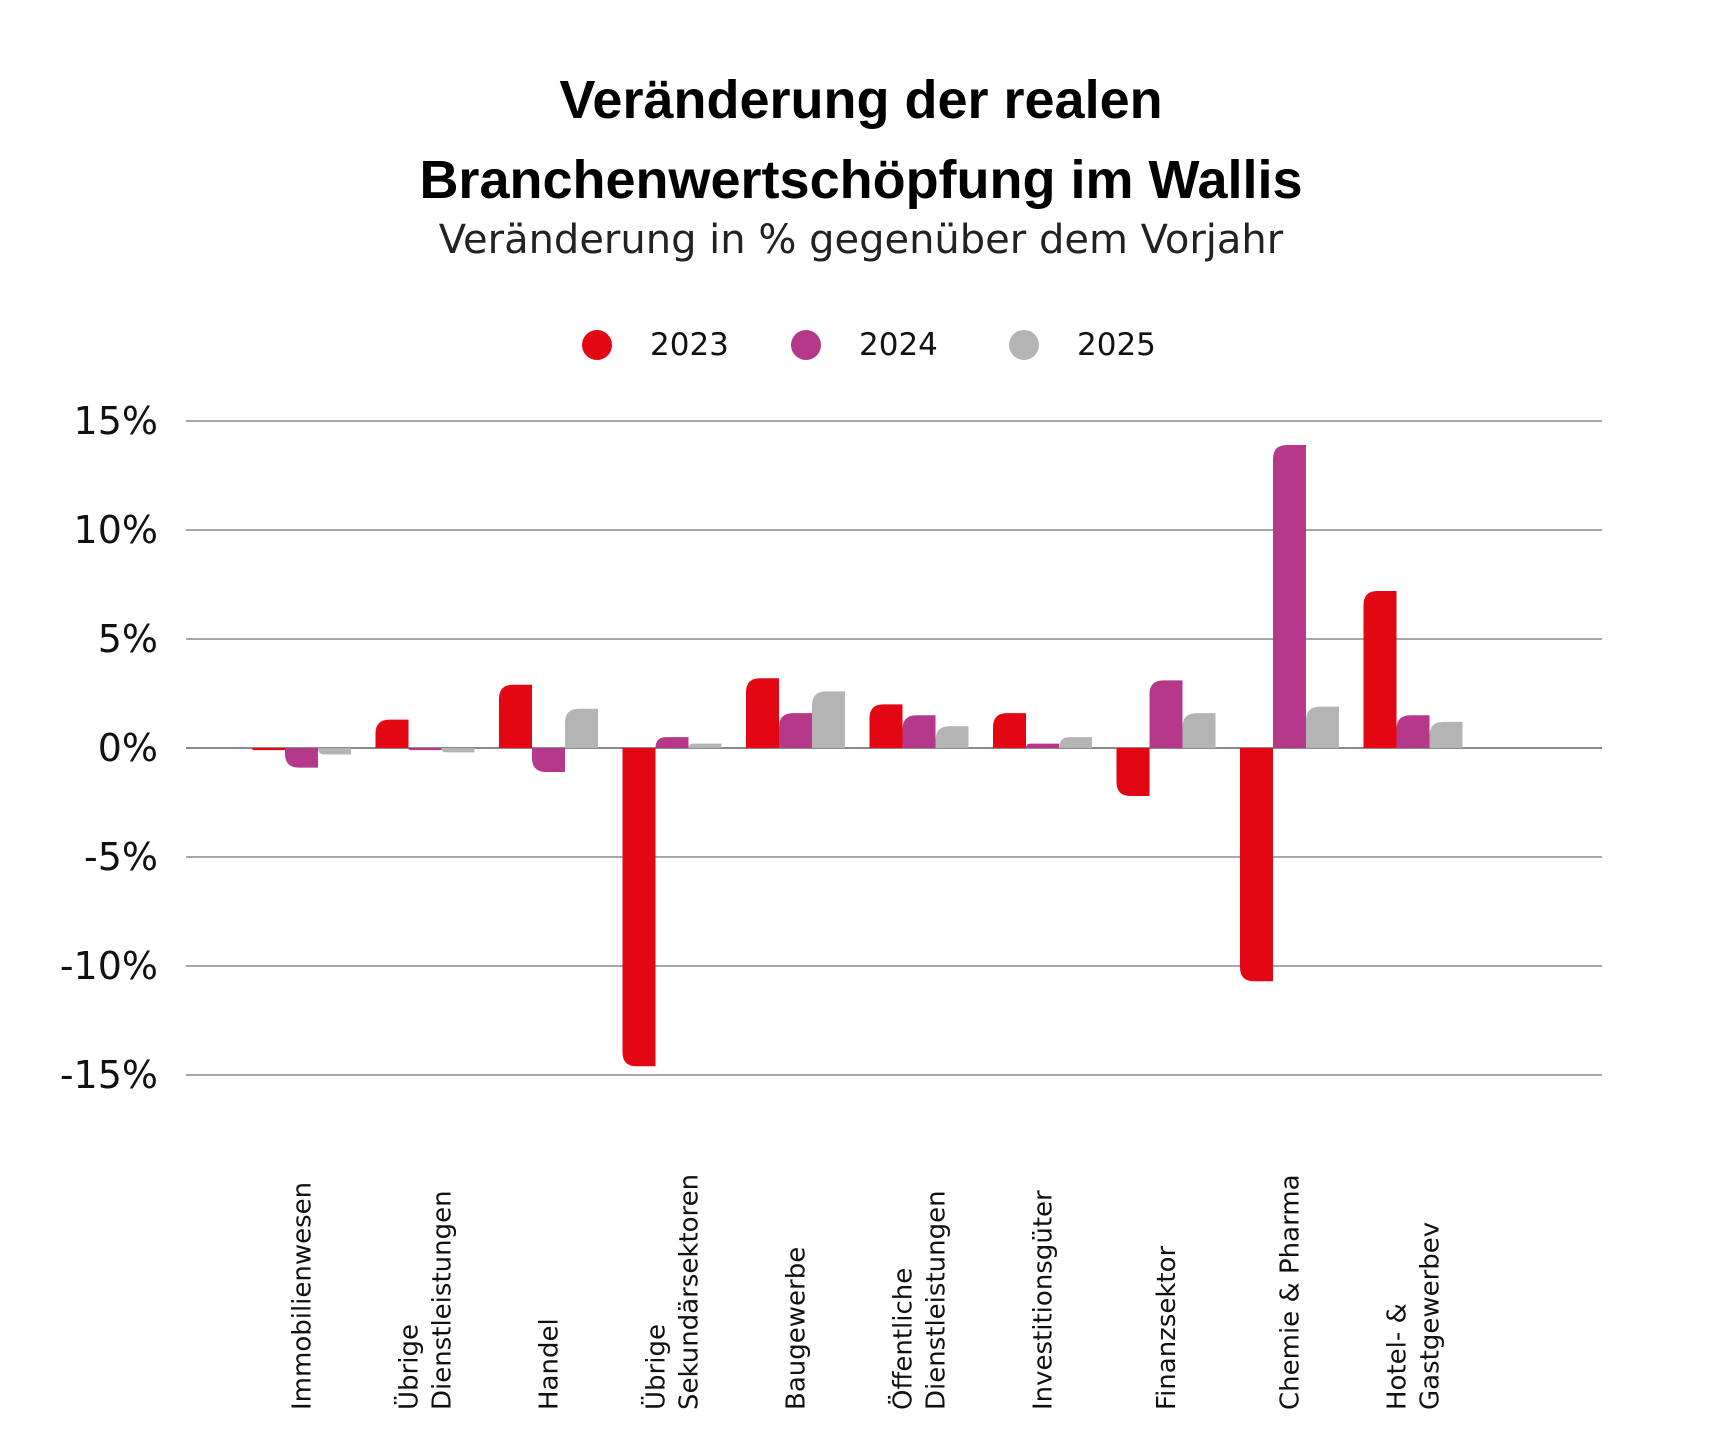 The width and height of the screenshot is (1722, 1447). I want to click on category-label: Finanzsektor, so click(1167, 1327).